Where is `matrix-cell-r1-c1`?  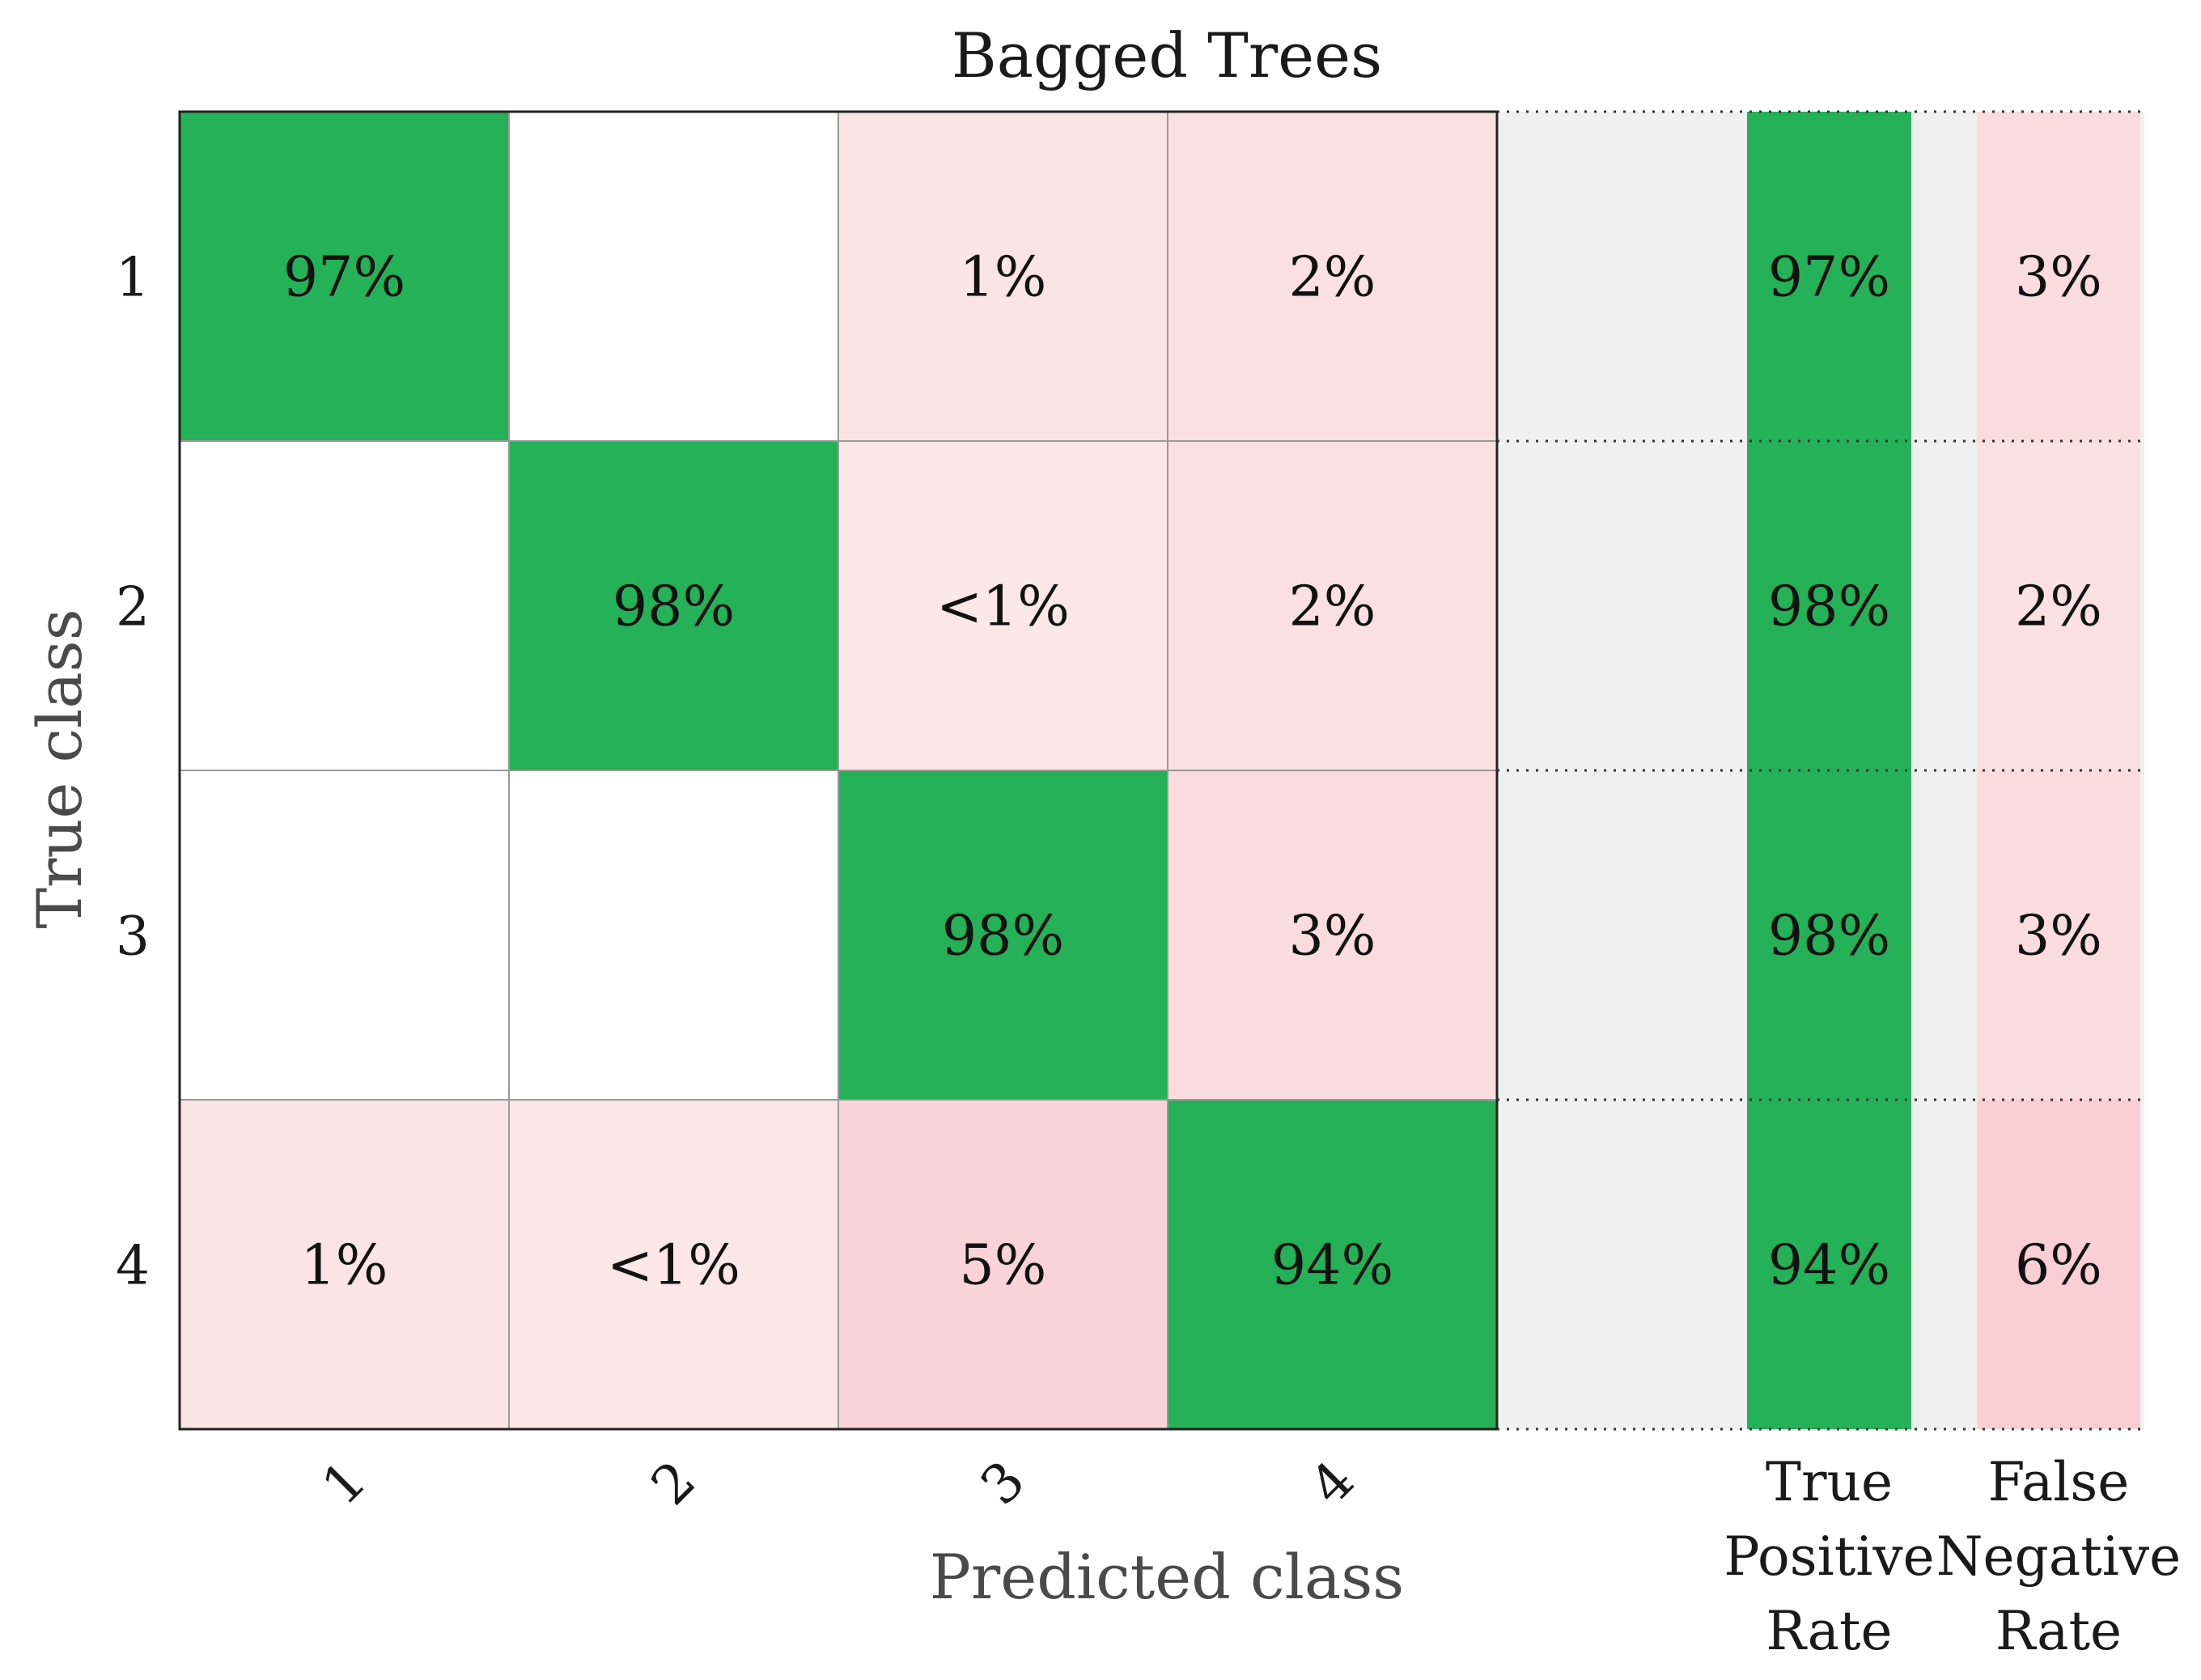
matrix-cell-r1-c1 is located at coordinates (344, 276).